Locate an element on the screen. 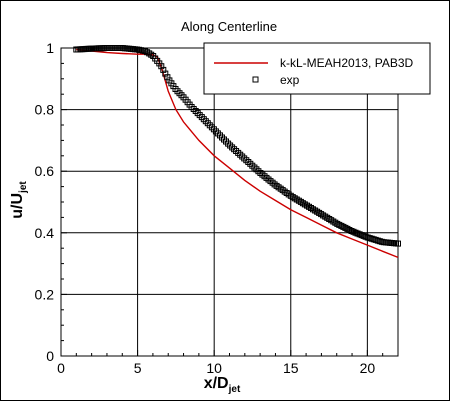 The height and width of the screenshot is (401, 450). x-tick-label: 20 is located at coordinates (368, 368).